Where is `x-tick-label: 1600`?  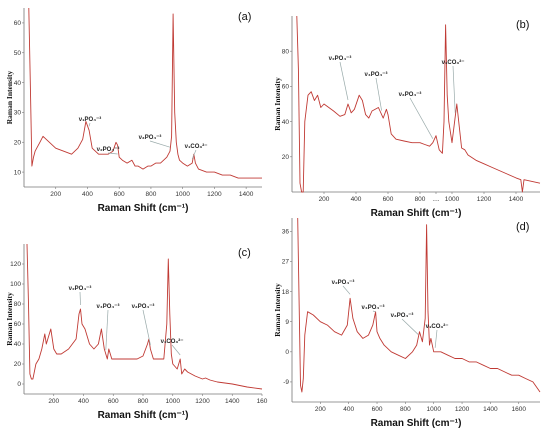
x-tick-label: 1600 is located at coordinates (519, 409).